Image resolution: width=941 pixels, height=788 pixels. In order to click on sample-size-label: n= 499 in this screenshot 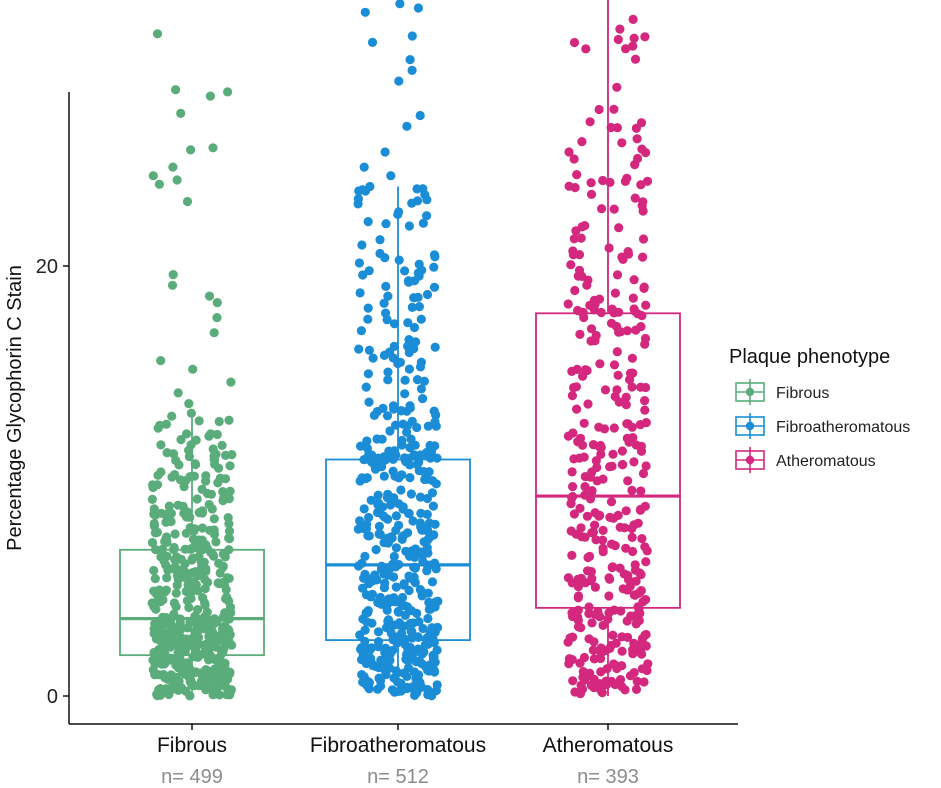, I will do `click(192, 777)`.